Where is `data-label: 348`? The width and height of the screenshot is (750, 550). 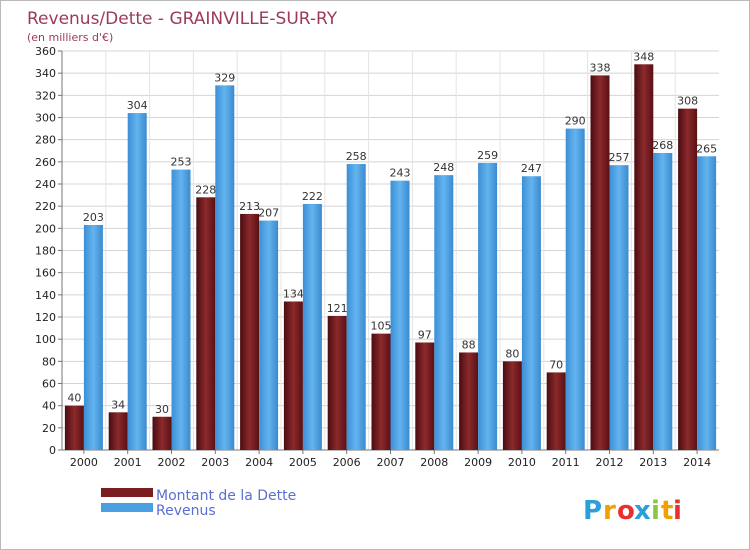
data-label: 348 is located at coordinates (643, 56).